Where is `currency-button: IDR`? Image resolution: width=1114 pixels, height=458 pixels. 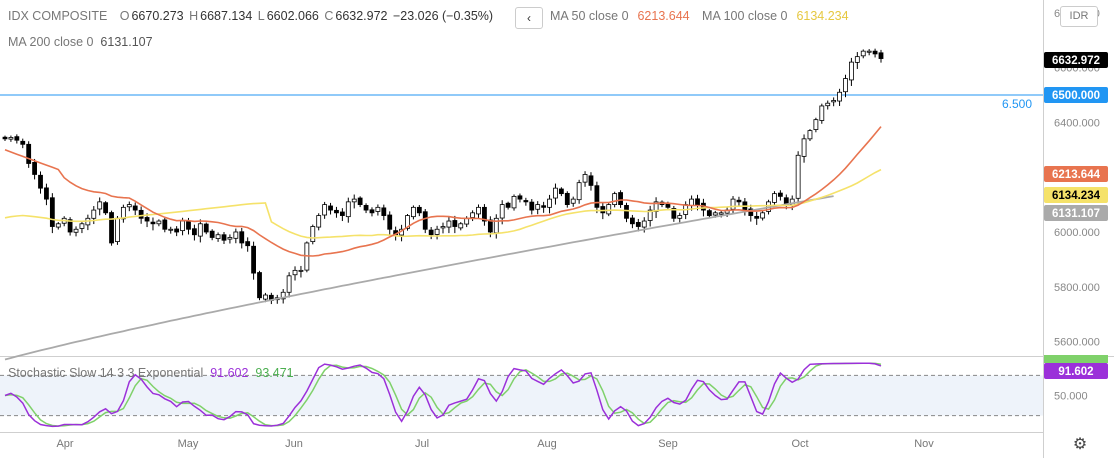 currency-button: IDR is located at coordinates (1079, 16).